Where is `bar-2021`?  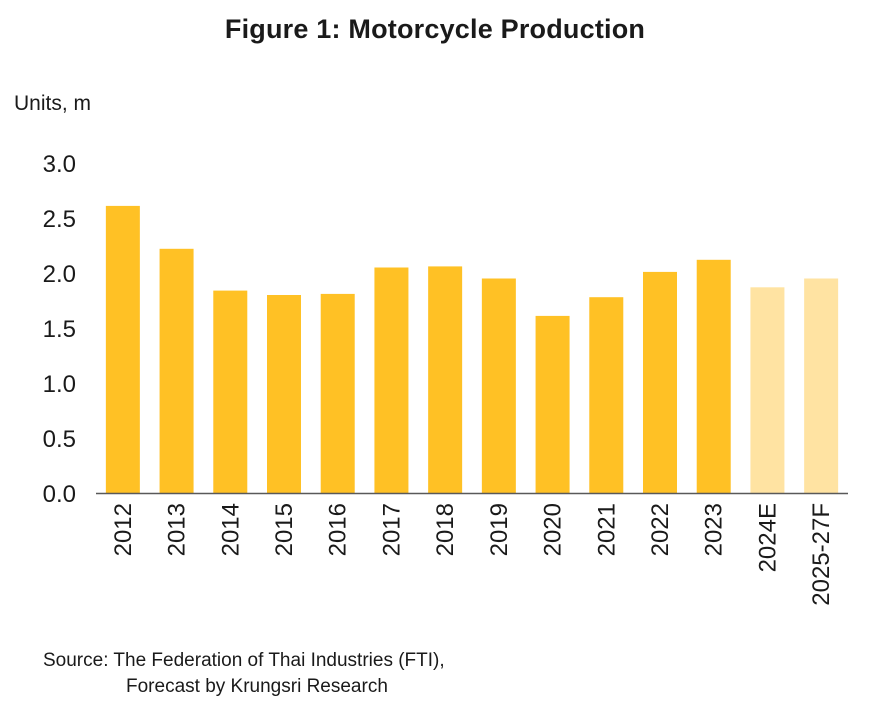
bar-2021 is located at coordinates (606, 395).